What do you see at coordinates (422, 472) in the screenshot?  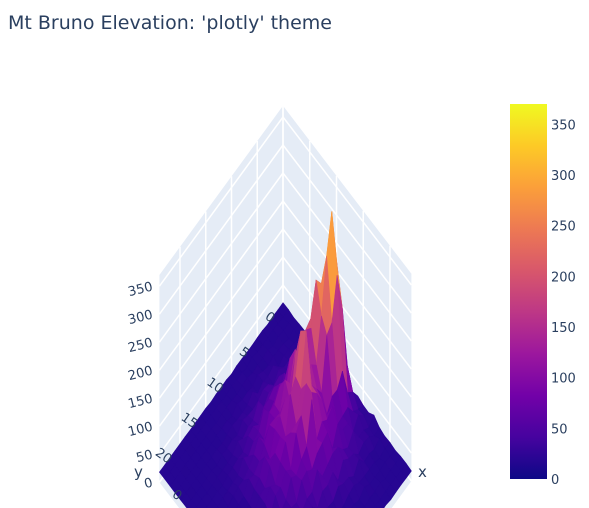 I see `x-axis-title: x` at bounding box center [422, 472].